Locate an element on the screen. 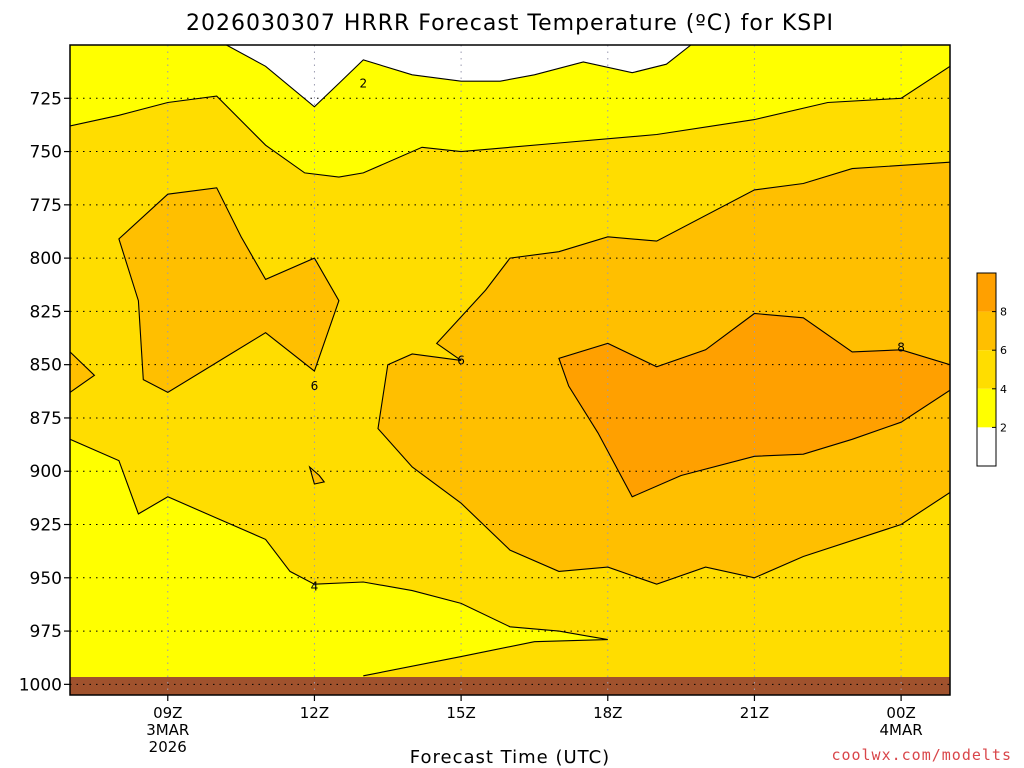 This screenshot has height=768, width=1024. y-tick-label: 750 is located at coordinates (46, 153).